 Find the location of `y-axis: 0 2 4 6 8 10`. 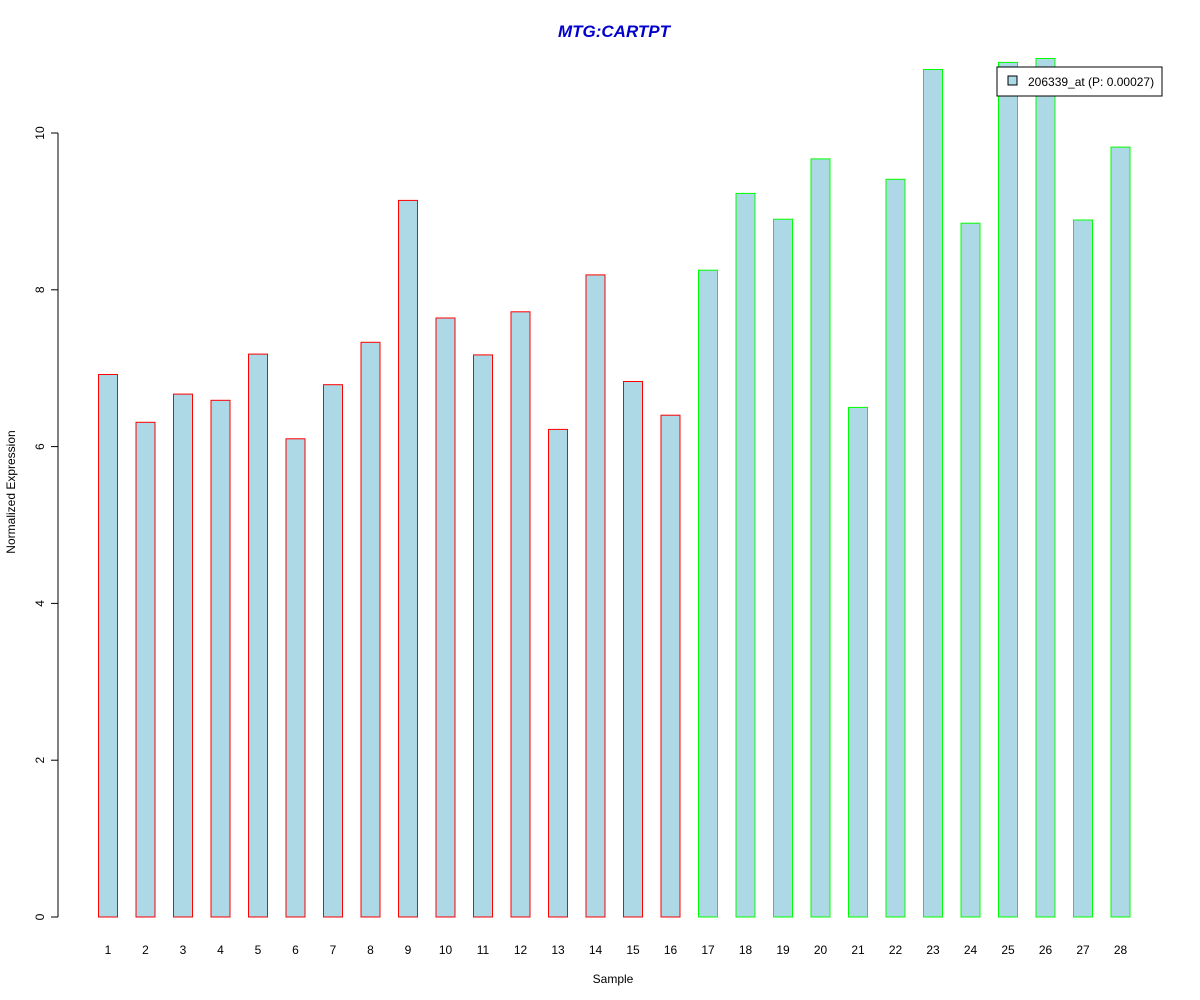

y-axis: 0 2 4 6 8 10 is located at coordinates (46, 523).